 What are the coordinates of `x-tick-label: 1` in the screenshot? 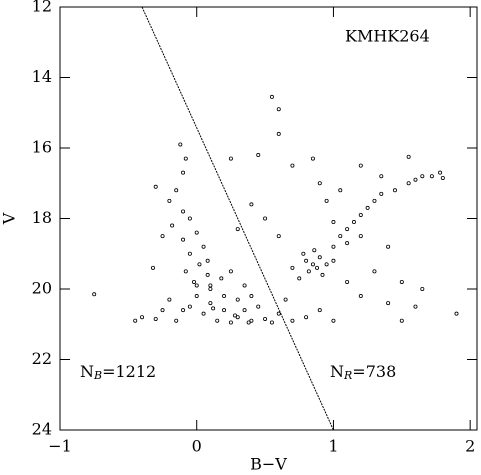 It's located at (333, 446).